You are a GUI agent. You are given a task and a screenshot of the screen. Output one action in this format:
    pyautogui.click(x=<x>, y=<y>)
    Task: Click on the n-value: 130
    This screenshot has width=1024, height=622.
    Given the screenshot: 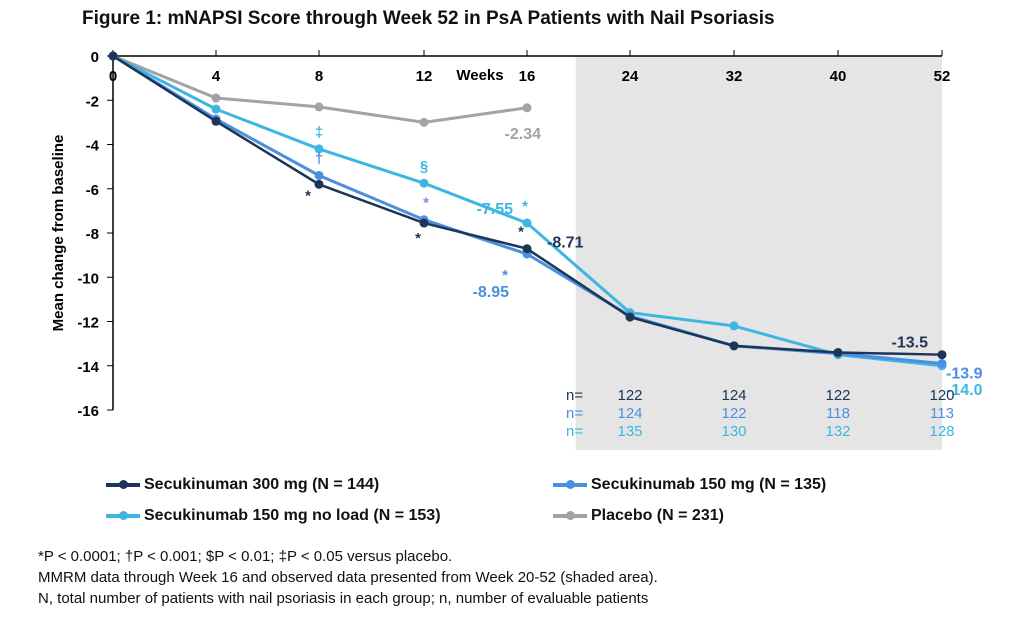 What is the action you would take?
    pyautogui.click(x=733, y=431)
    